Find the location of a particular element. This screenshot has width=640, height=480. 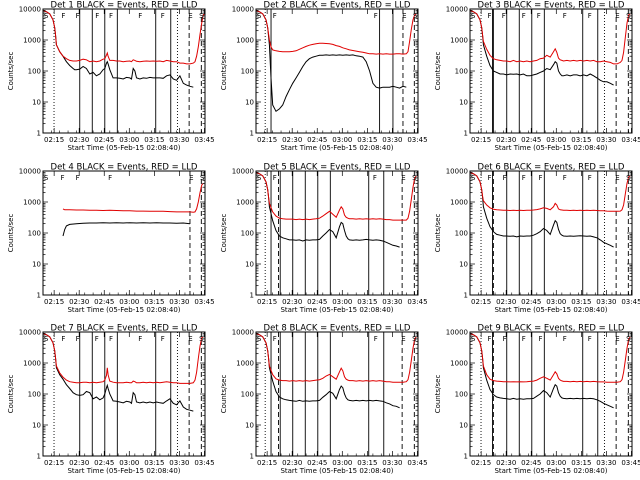

panel-title: Det 1 BLACK = Events, RED = LLD is located at coordinates (124, 6).